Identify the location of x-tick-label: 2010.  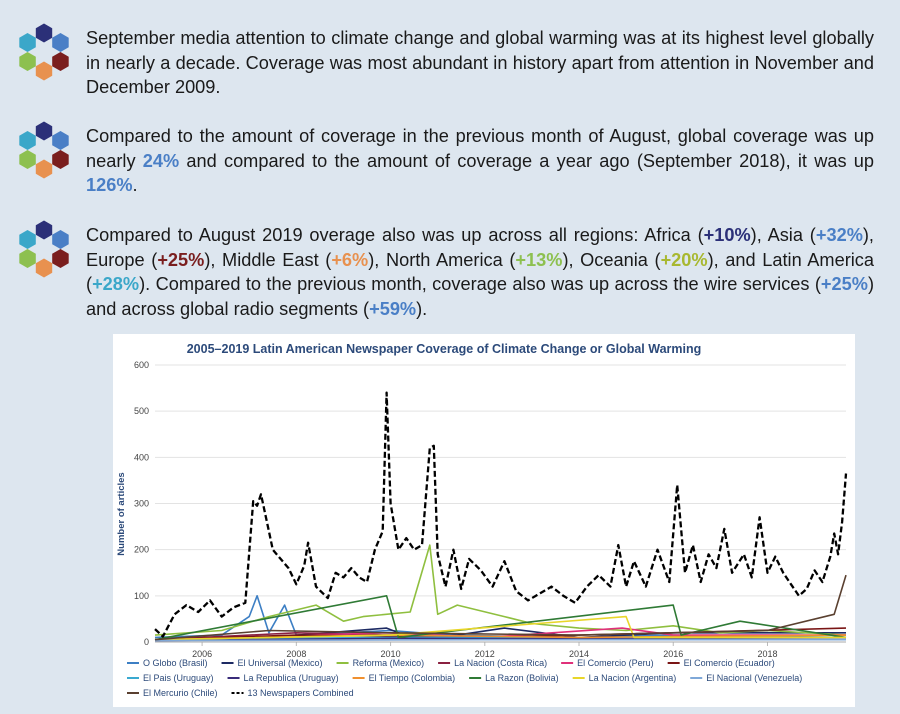
(391, 654).